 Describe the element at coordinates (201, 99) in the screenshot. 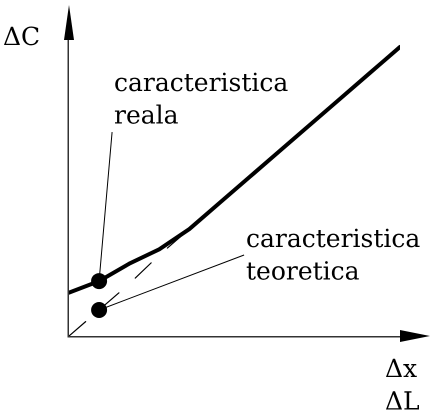

I see `series-label: caracteristica reala` at that location.